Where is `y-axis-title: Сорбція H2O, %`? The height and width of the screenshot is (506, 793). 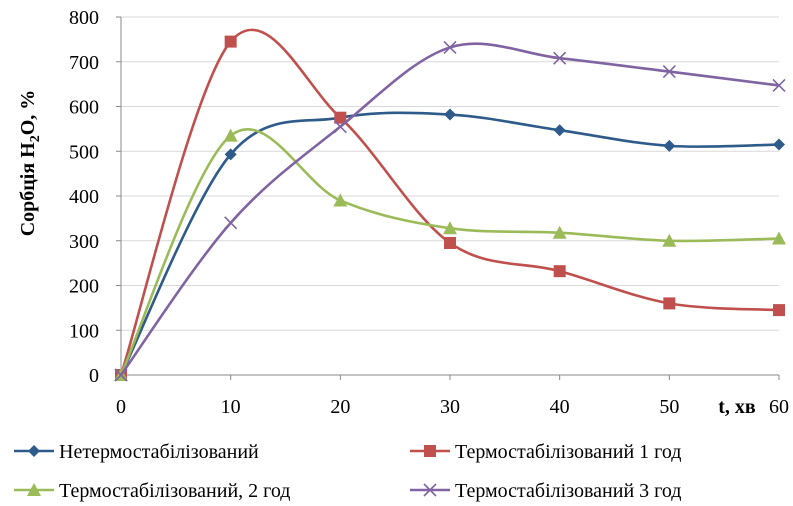 y-axis-title: Сорбція H2O, % is located at coordinates (30, 163).